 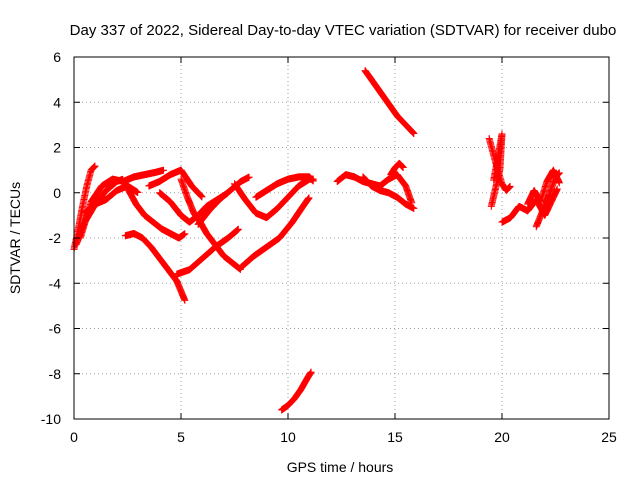 I want to click on x-tick-label: 25, so click(x=609, y=437).